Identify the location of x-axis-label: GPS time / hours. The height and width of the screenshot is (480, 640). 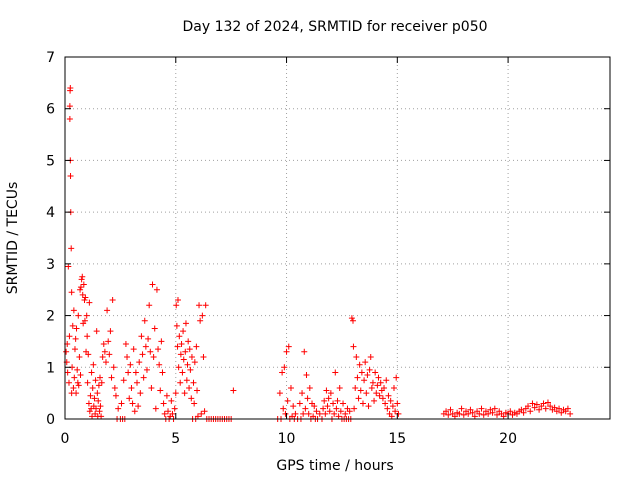
(334, 466).